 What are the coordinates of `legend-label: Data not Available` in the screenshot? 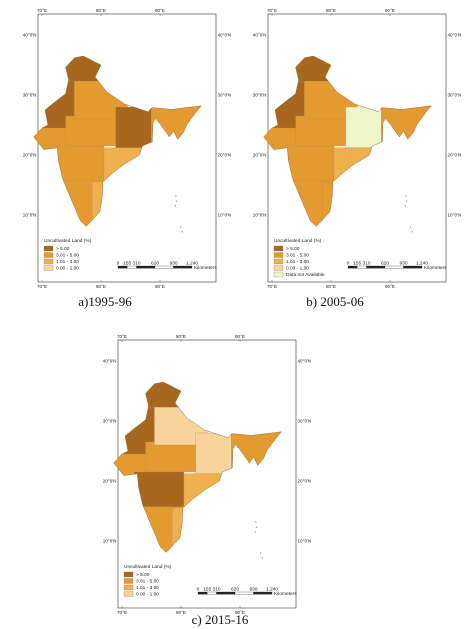 It's located at (305, 275).